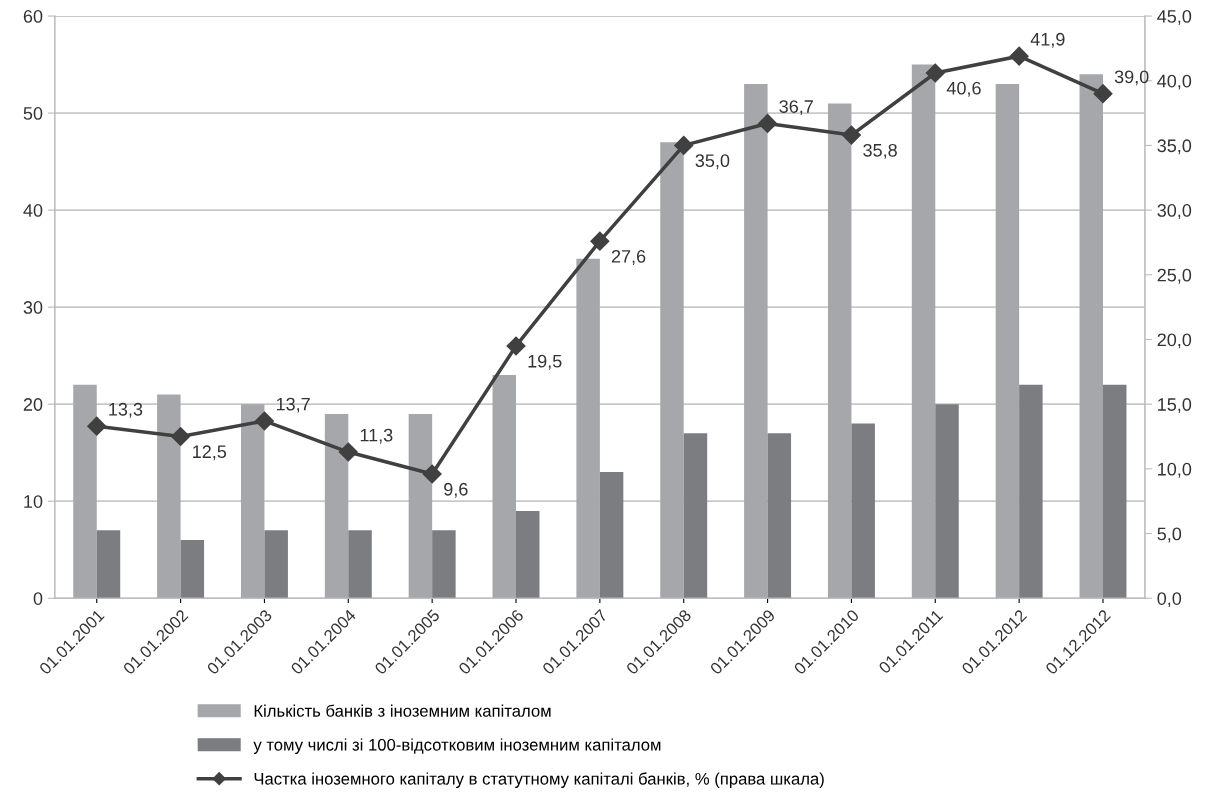 Image resolution: width=1218 pixels, height=803 pixels. I want to click on y2-tick-label: 20,0, so click(1174, 341).